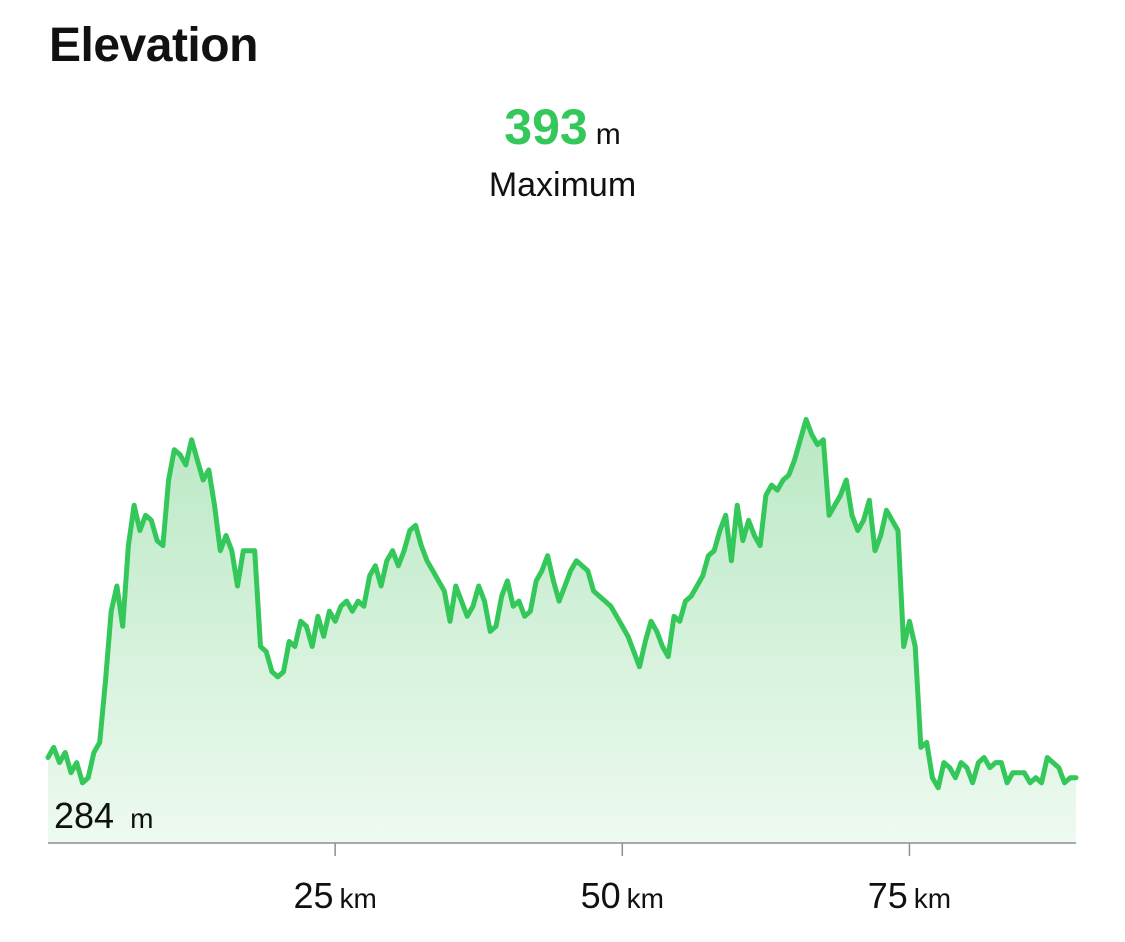  What do you see at coordinates (888, 895) in the screenshot?
I see `x-tick-value: 75` at bounding box center [888, 895].